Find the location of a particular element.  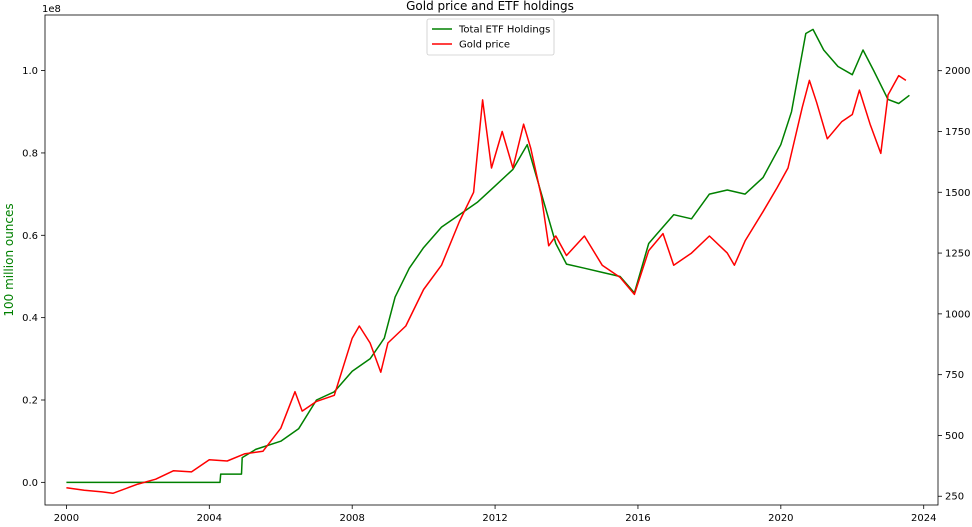

left-y-tick-label: 0.6 is located at coordinates (30, 236).